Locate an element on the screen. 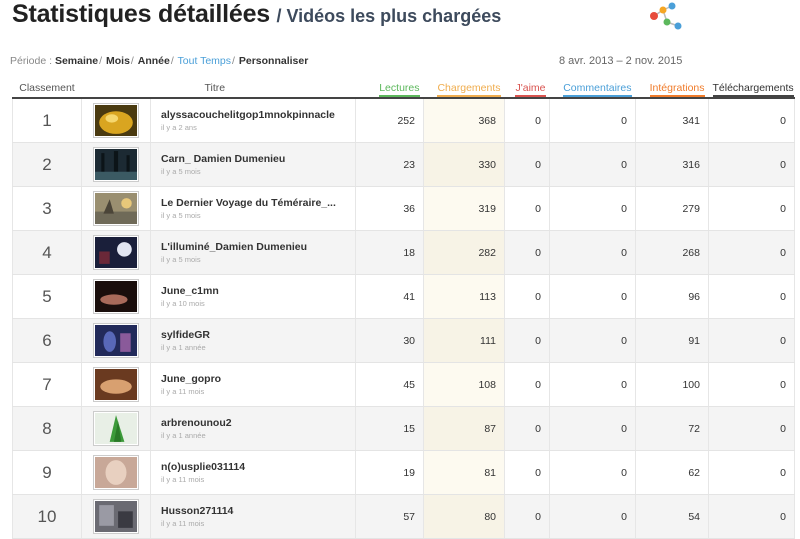 The width and height of the screenshot is (800, 539). video-title-link: n(o)usplie031114 is located at coordinates (203, 467).